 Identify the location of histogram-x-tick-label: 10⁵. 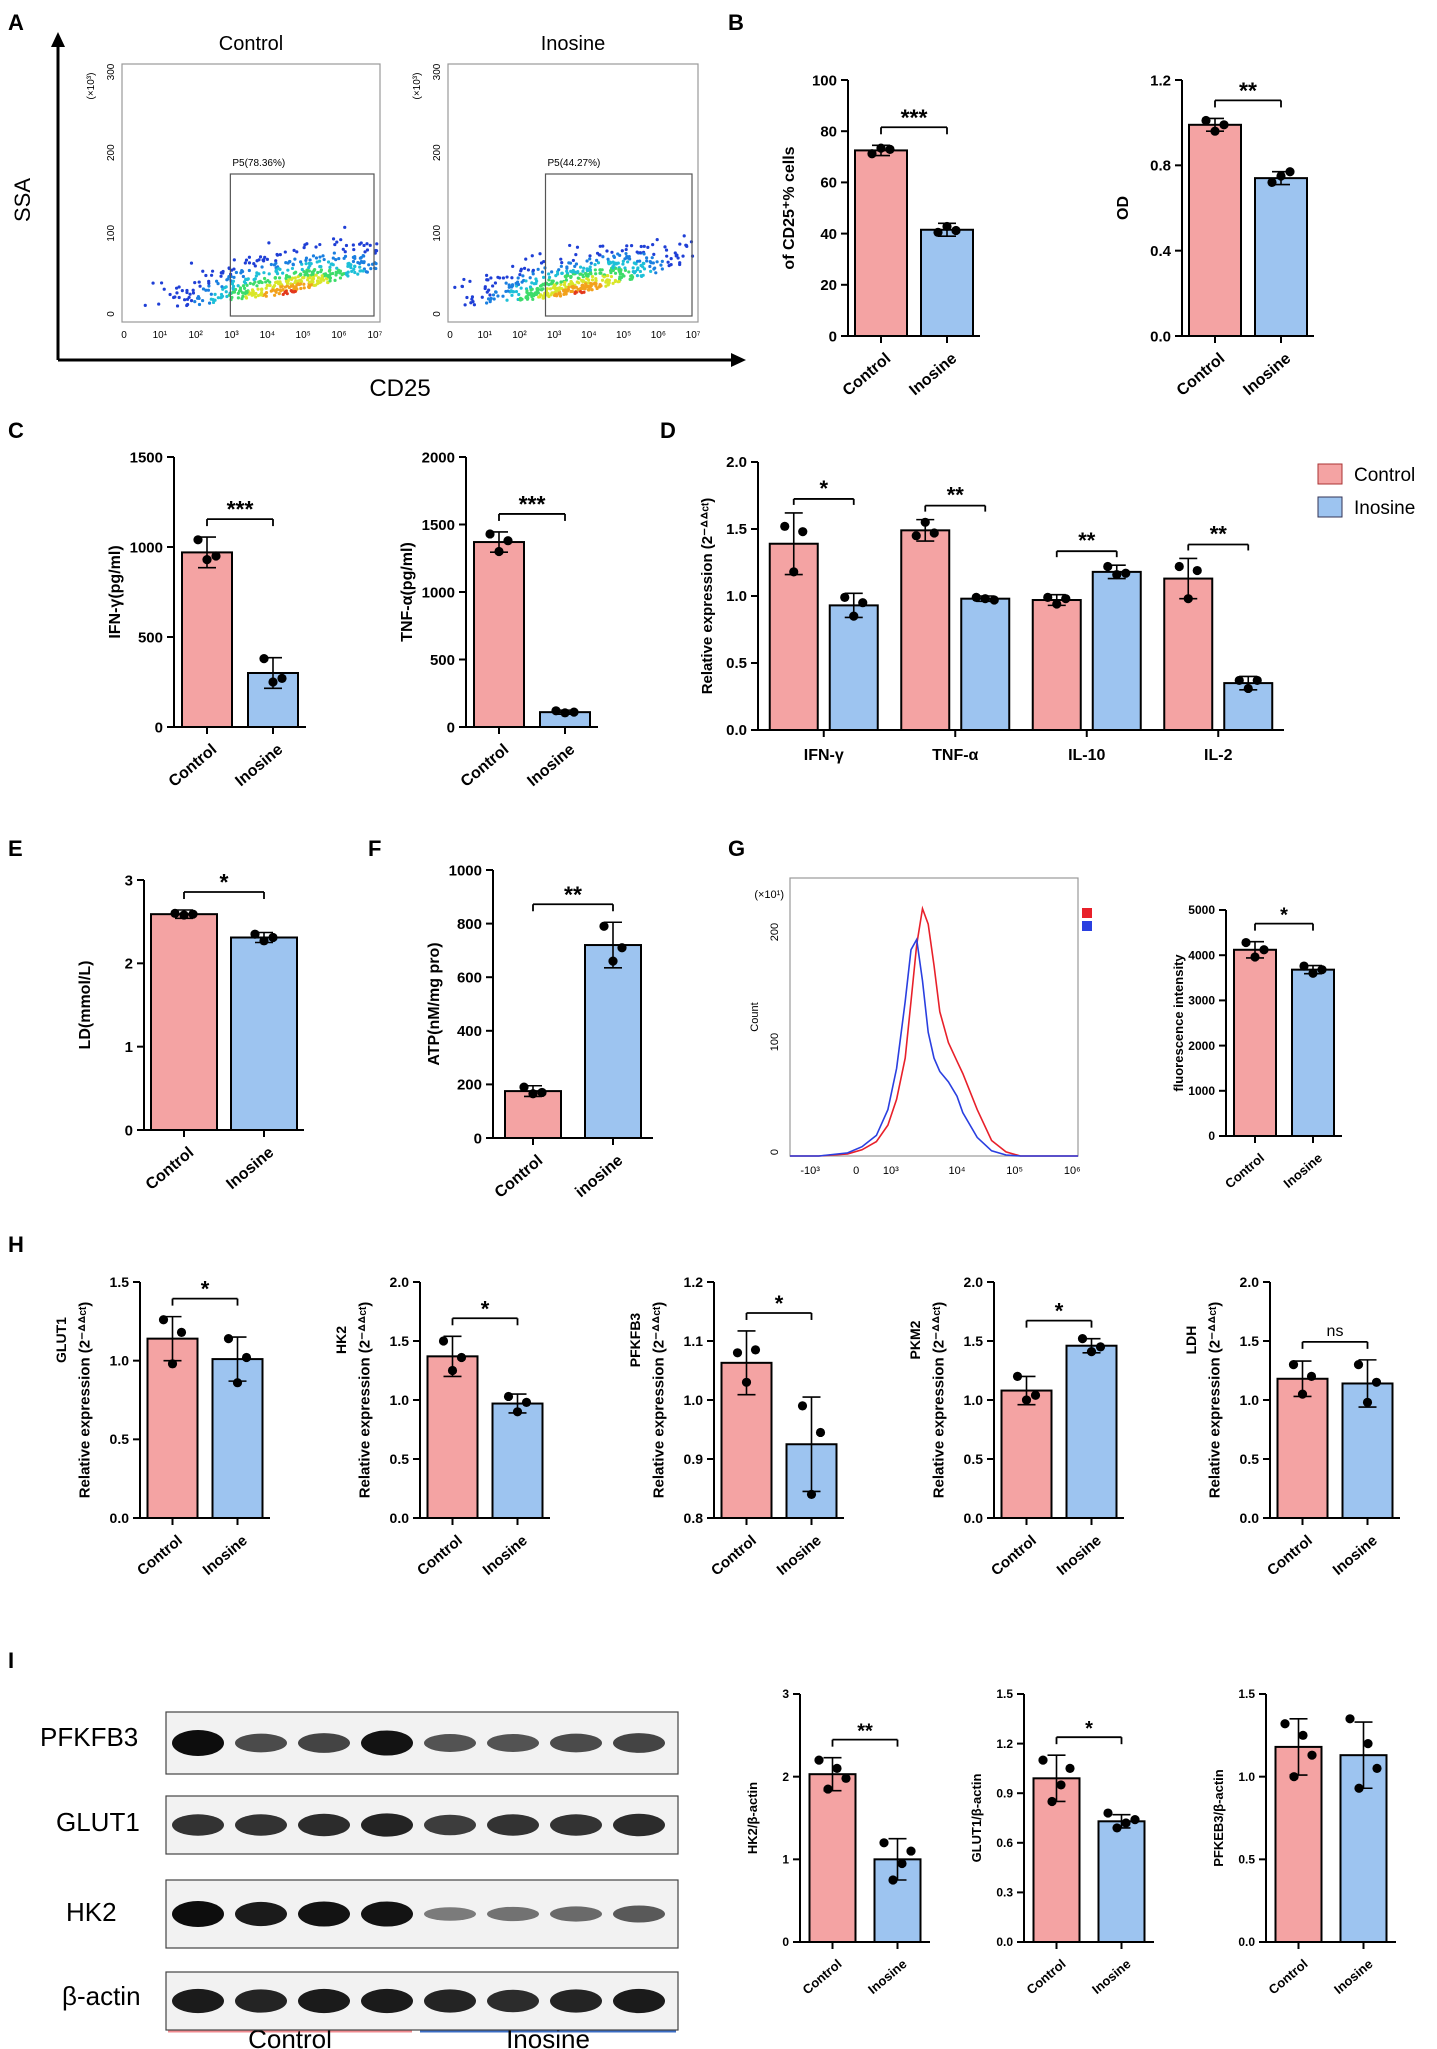
(1014, 1171).